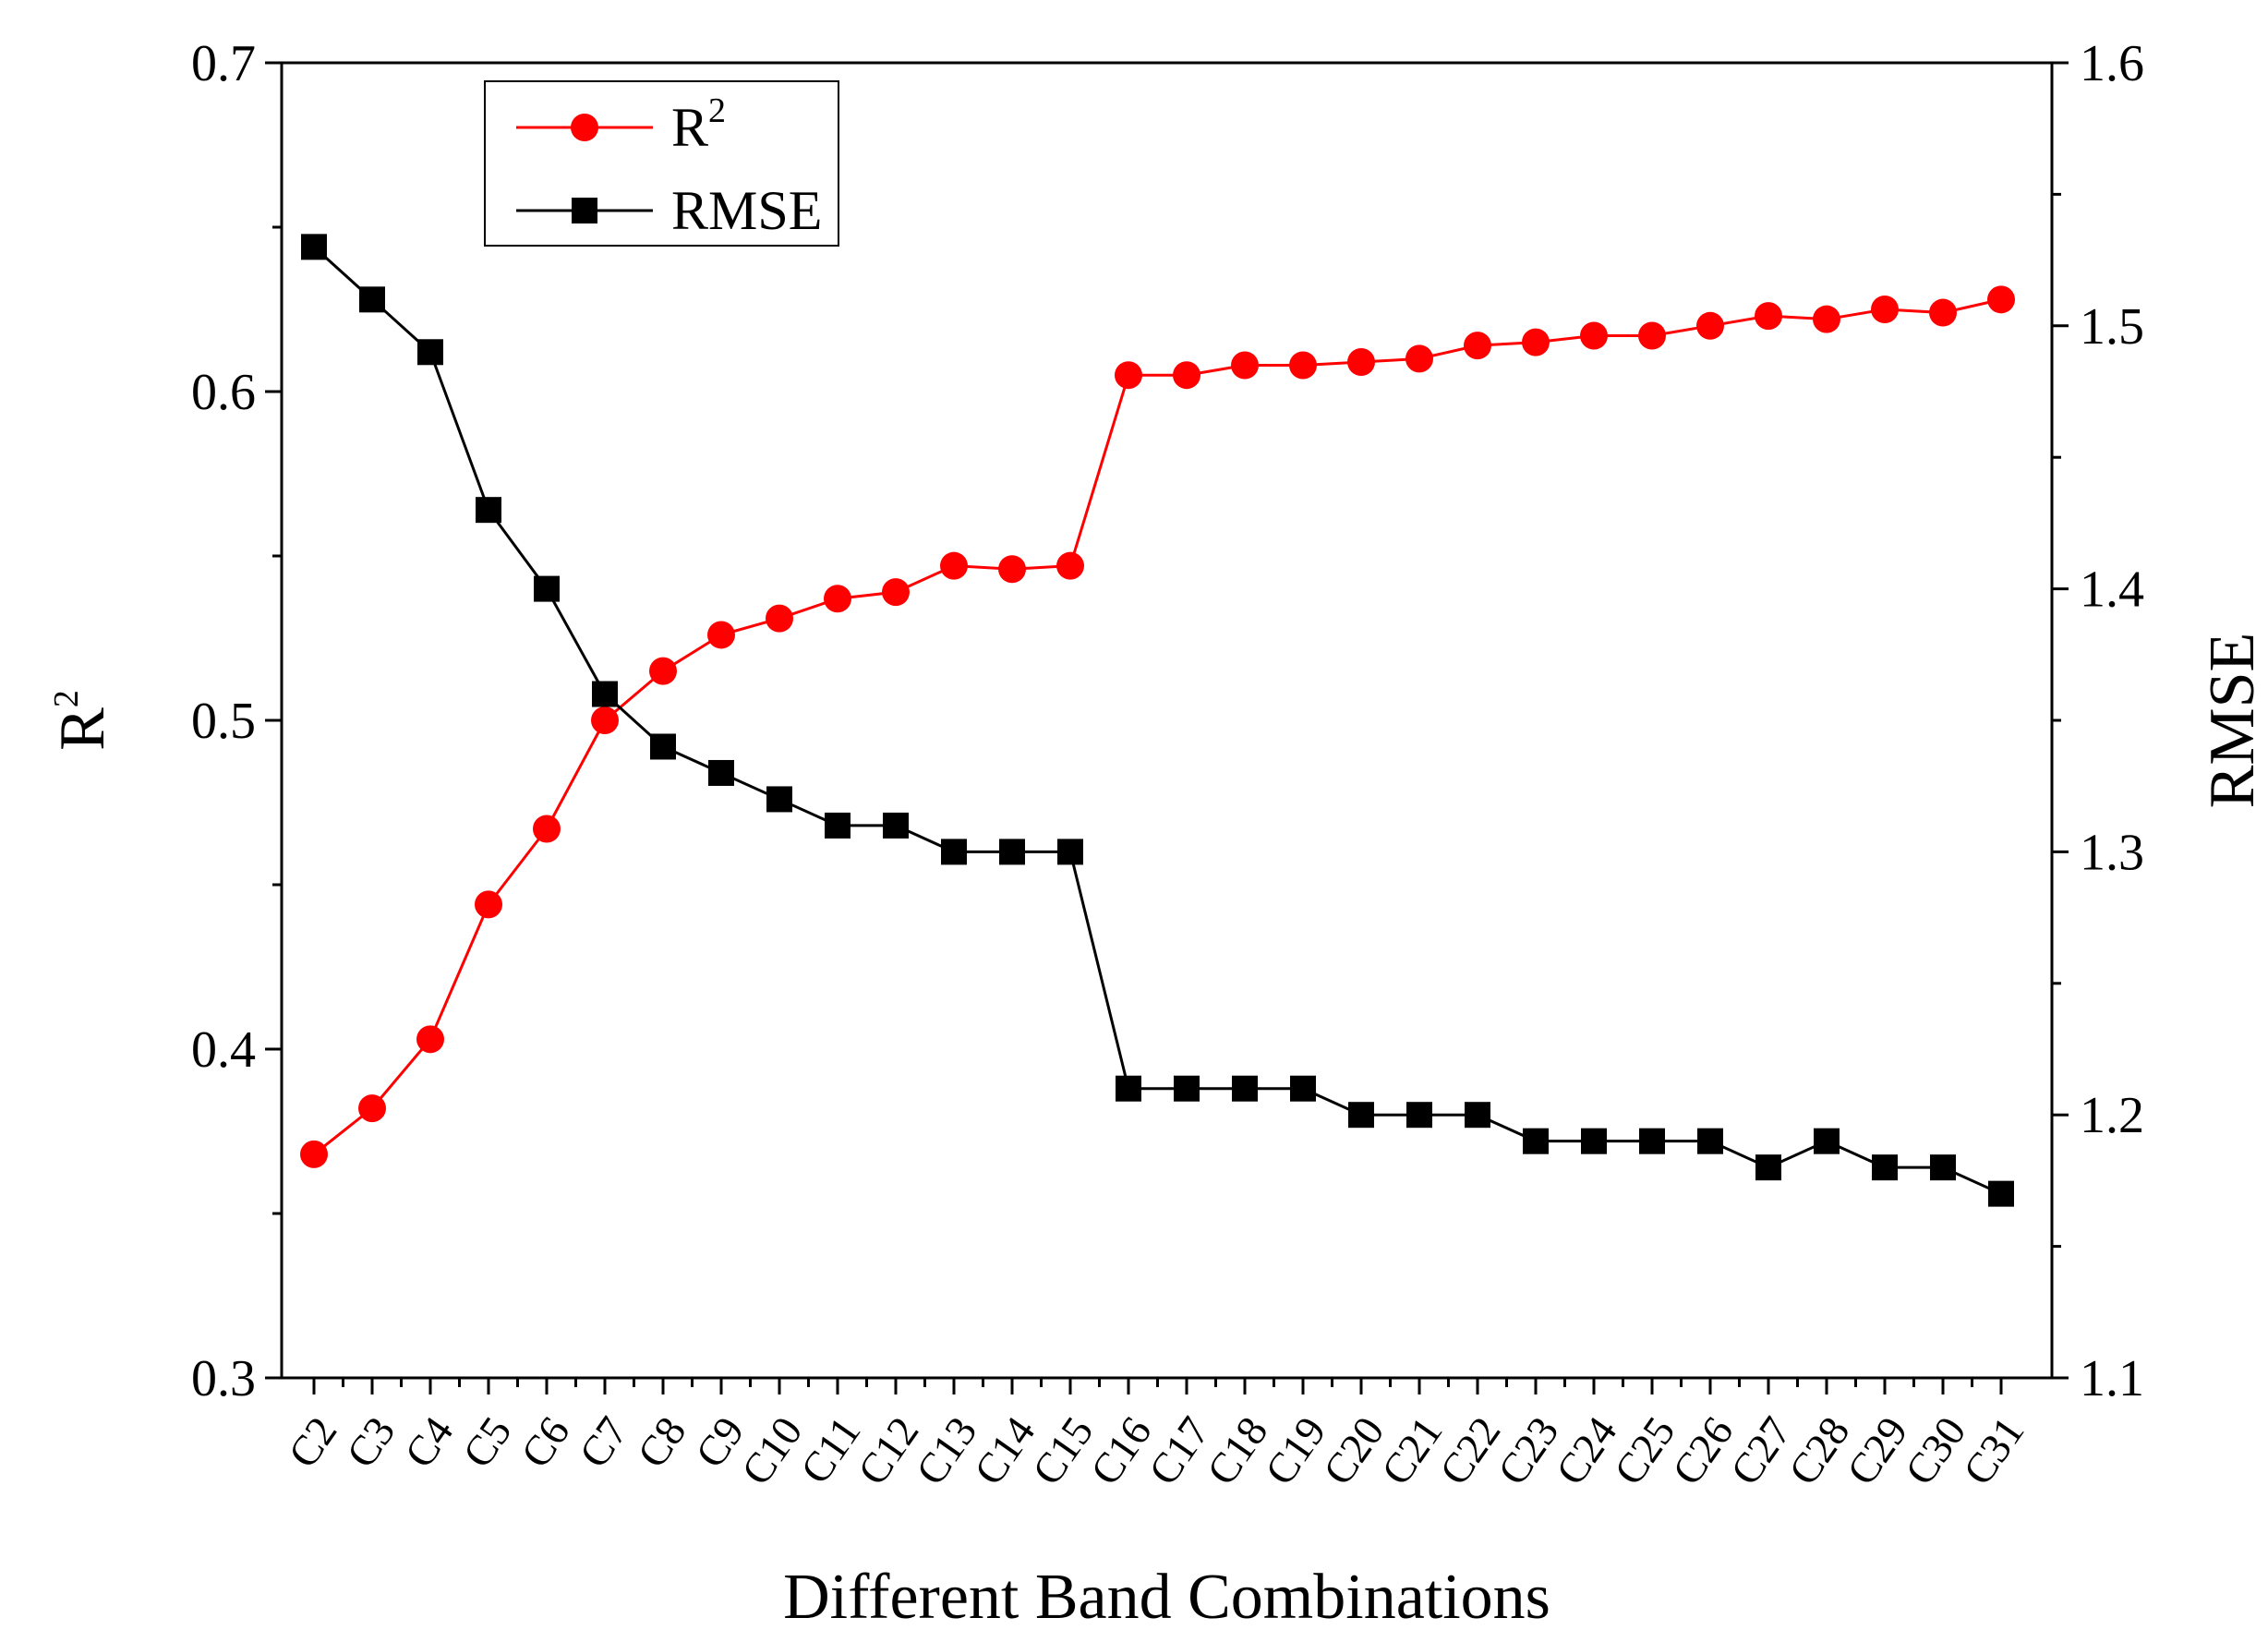 This screenshot has width=2268, height=1642. Describe the element at coordinates (2112, 64) in the screenshot. I see `y-right-tick-label: 1.6` at that location.